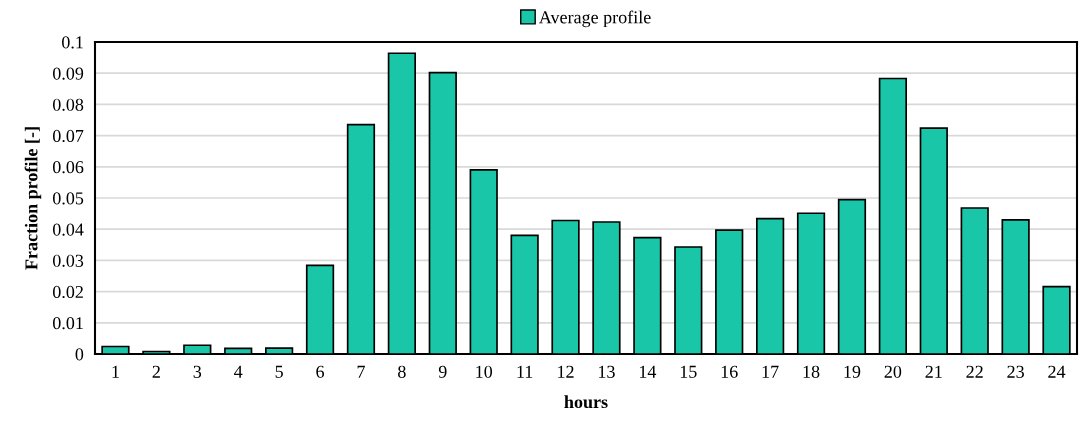 The height and width of the screenshot is (422, 1081). Describe the element at coordinates (525, 371) in the screenshot. I see `x-tick-label: 11` at that location.